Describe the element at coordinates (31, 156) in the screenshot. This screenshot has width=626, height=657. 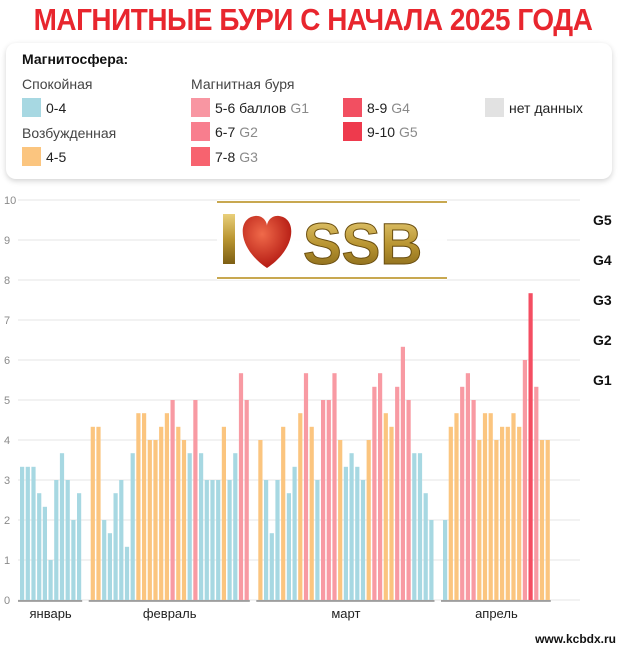
I see `excited-swatch` at that location.